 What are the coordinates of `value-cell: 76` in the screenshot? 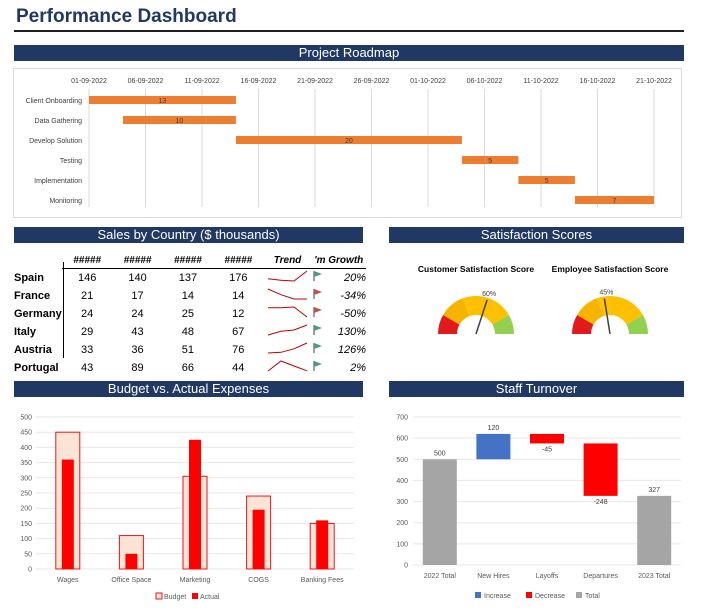 It's located at (238, 350).